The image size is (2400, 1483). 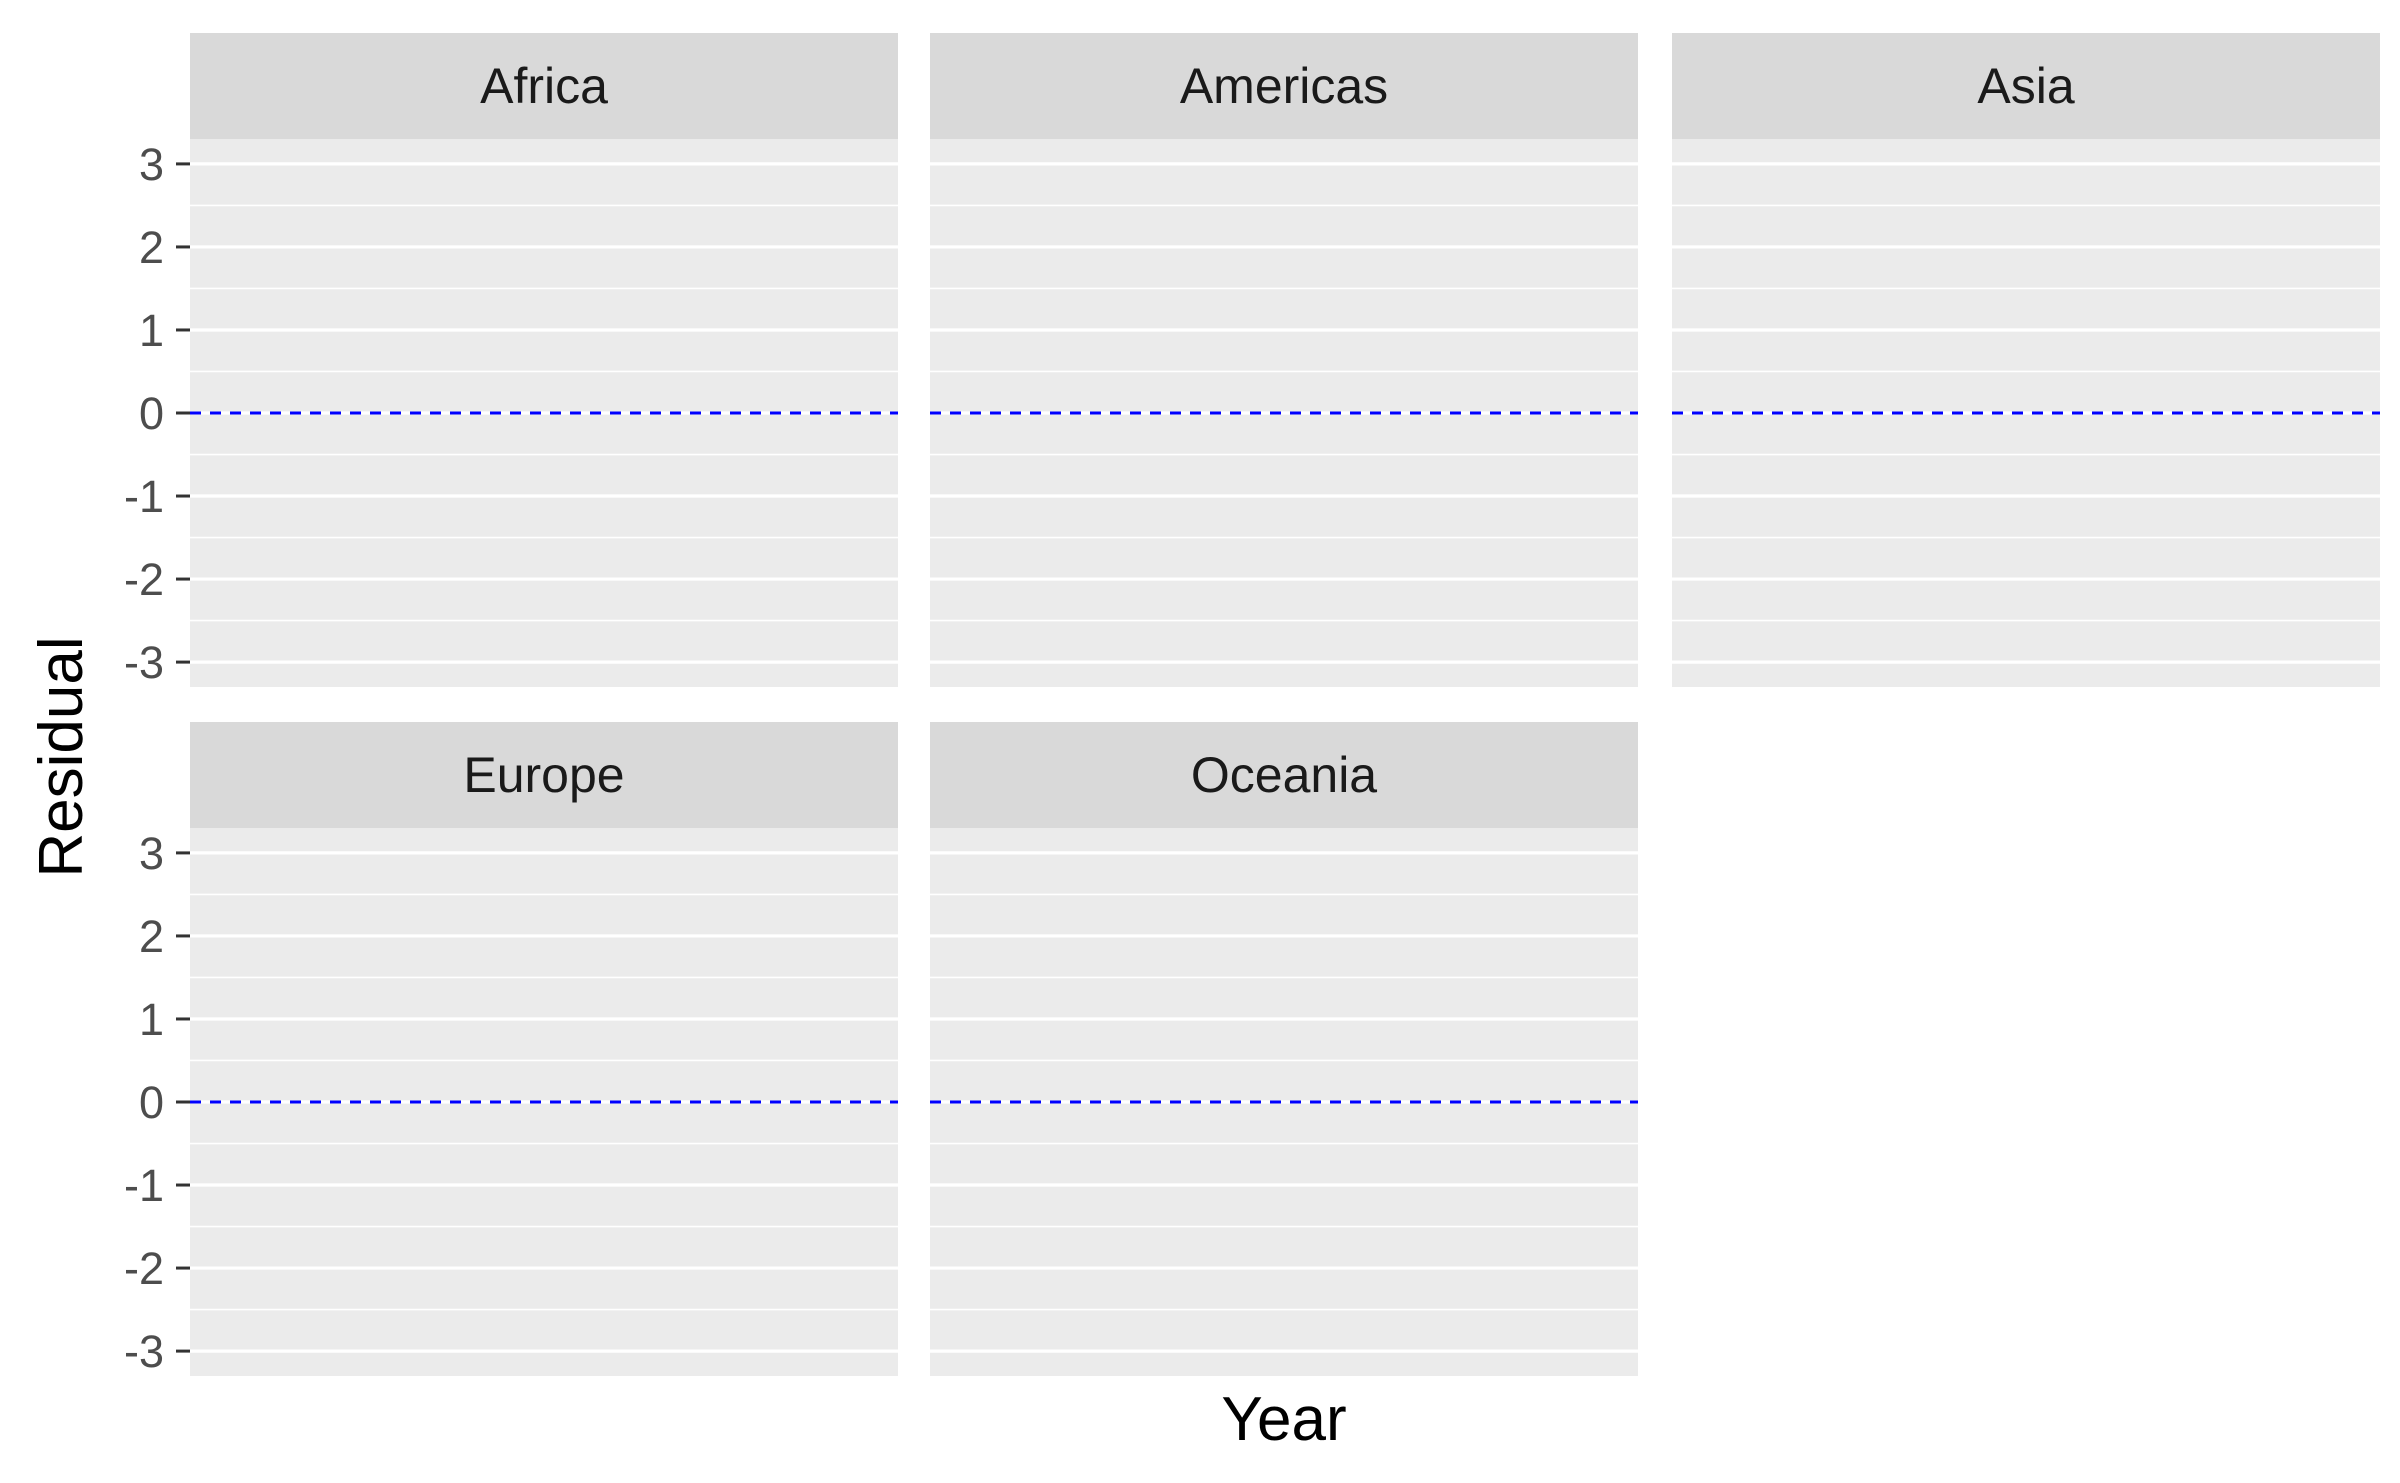 I want to click on facet-panel-europe: Europe 3 2 1 0 -1 -2 -3, so click(x=511, y=1049).